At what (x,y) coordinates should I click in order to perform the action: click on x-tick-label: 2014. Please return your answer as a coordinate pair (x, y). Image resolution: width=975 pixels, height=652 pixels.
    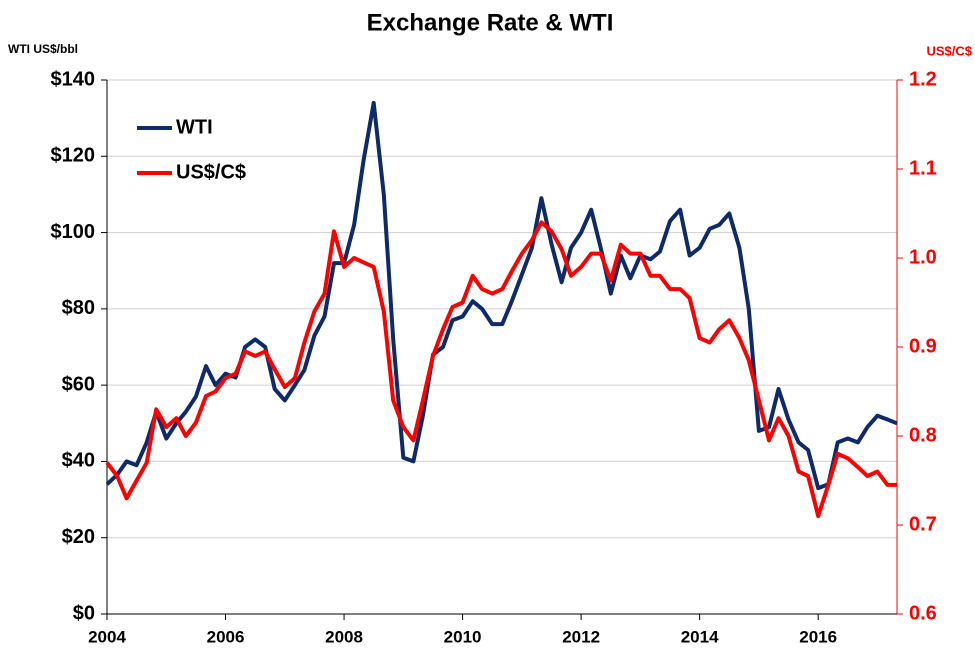
    Looking at the image, I should click on (700, 636).